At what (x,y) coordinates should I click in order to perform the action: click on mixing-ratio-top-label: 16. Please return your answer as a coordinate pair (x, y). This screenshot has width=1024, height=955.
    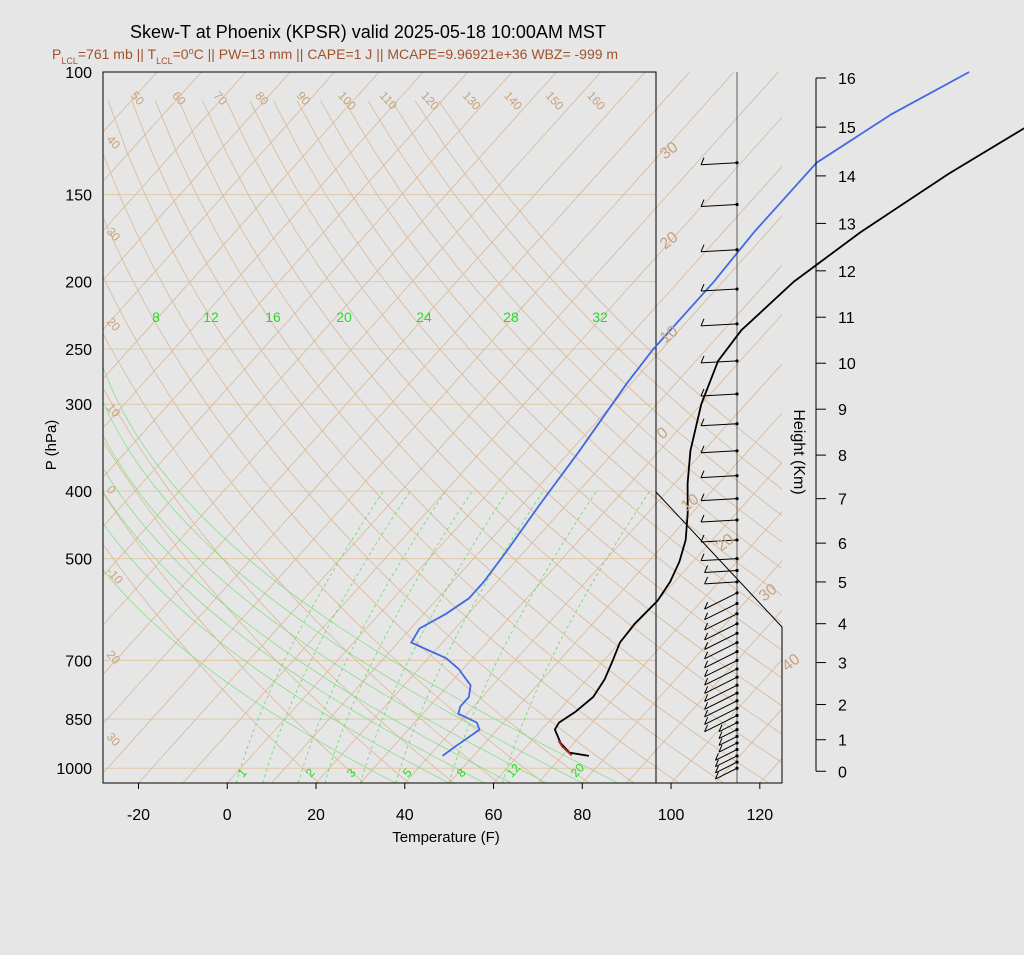
    Looking at the image, I should click on (273, 317).